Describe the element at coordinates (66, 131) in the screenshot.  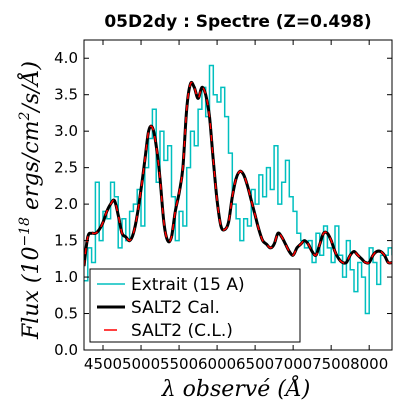
I see `y-tick-label: 3.0` at that location.